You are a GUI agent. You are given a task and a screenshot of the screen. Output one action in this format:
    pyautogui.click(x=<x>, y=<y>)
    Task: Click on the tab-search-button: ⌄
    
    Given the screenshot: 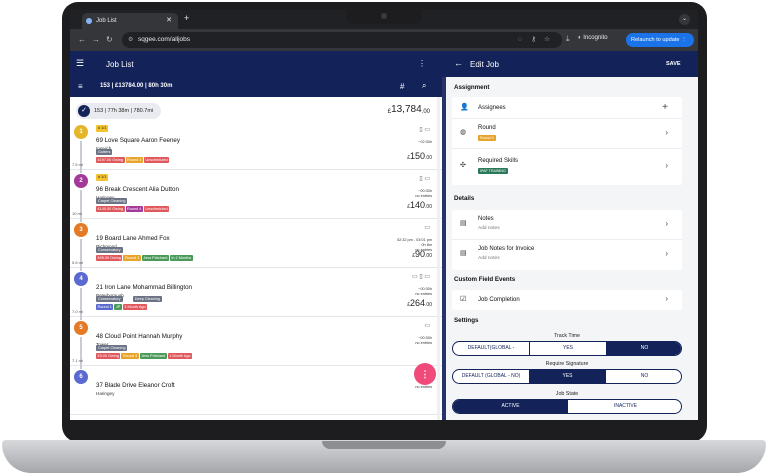 What is the action you would take?
    pyautogui.click(x=684, y=19)
    